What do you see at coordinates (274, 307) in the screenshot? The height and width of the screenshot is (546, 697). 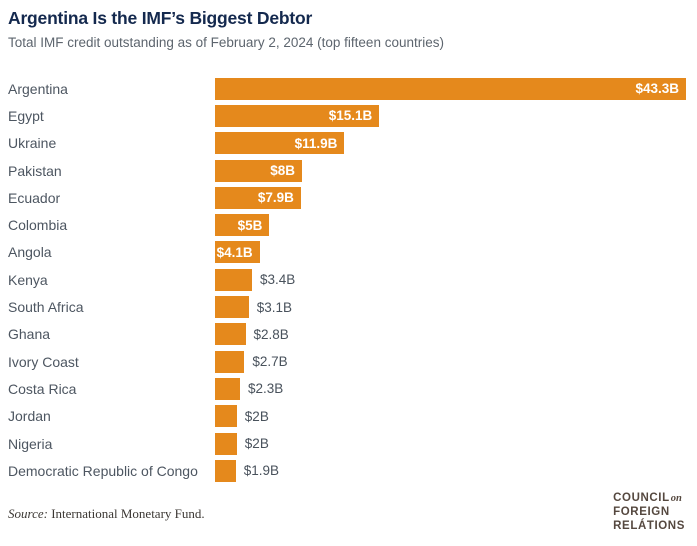 I see `value-label: $3.1B` at bounding box center [274, 307].